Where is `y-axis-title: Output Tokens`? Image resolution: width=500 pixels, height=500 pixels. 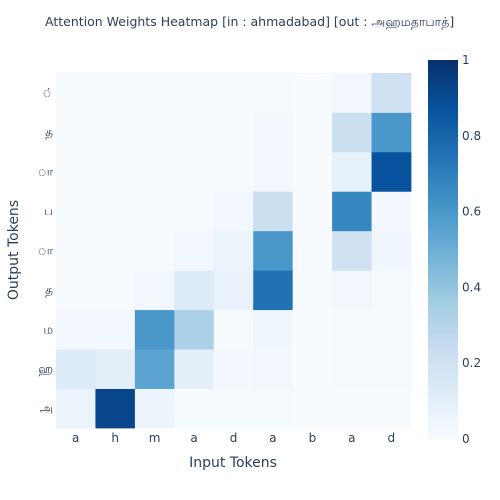 y-axis-title: Output Tokens is located at coordinates (14, 250).